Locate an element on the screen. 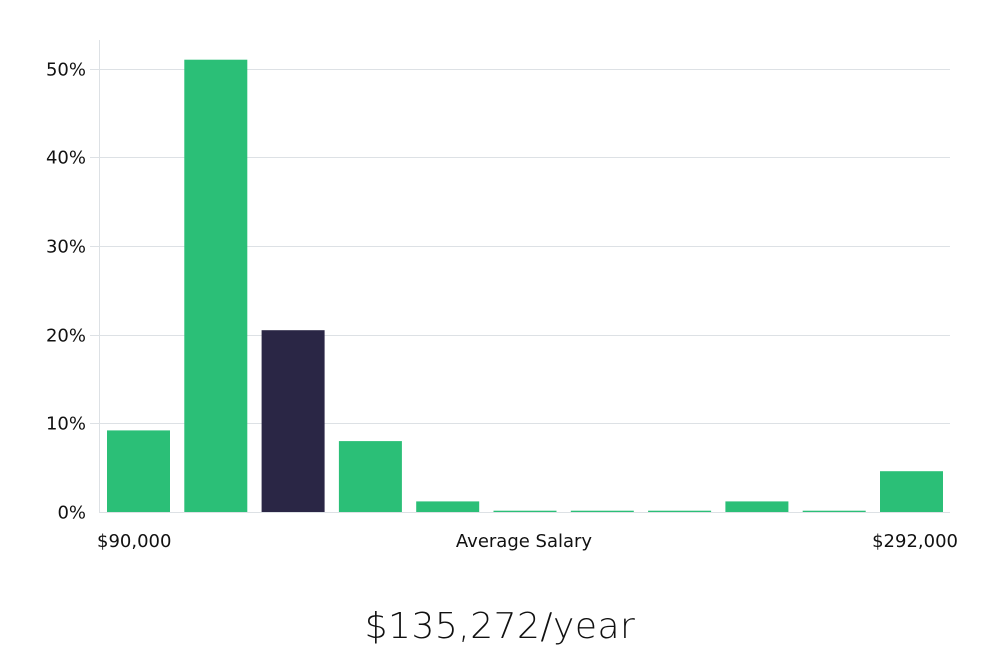 The image size is (1000, 660). y-tick-label: 30% is located at coordinates (66, 247).